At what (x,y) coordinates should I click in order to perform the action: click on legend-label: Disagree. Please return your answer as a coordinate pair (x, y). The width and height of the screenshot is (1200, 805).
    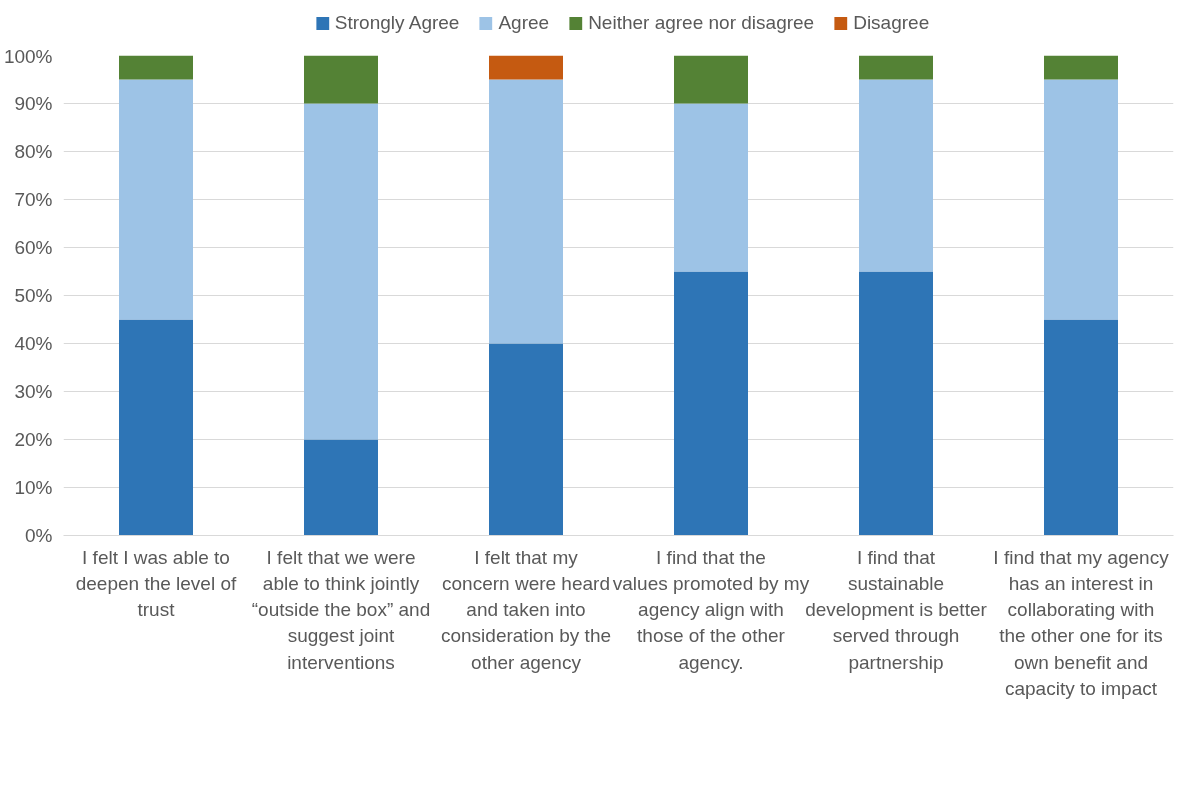
    Looking at the image, I should click on (891, 22).